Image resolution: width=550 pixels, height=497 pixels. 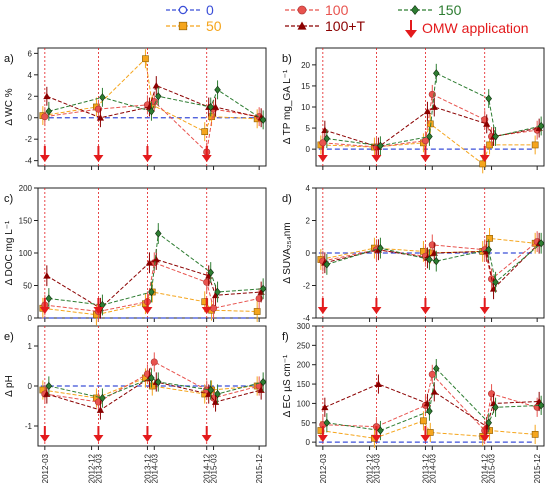 What do you see at coordinates (475, 28) in the screenshot?
I see `legend-arrow-label: OMW application` at bounding box center [475, 28].